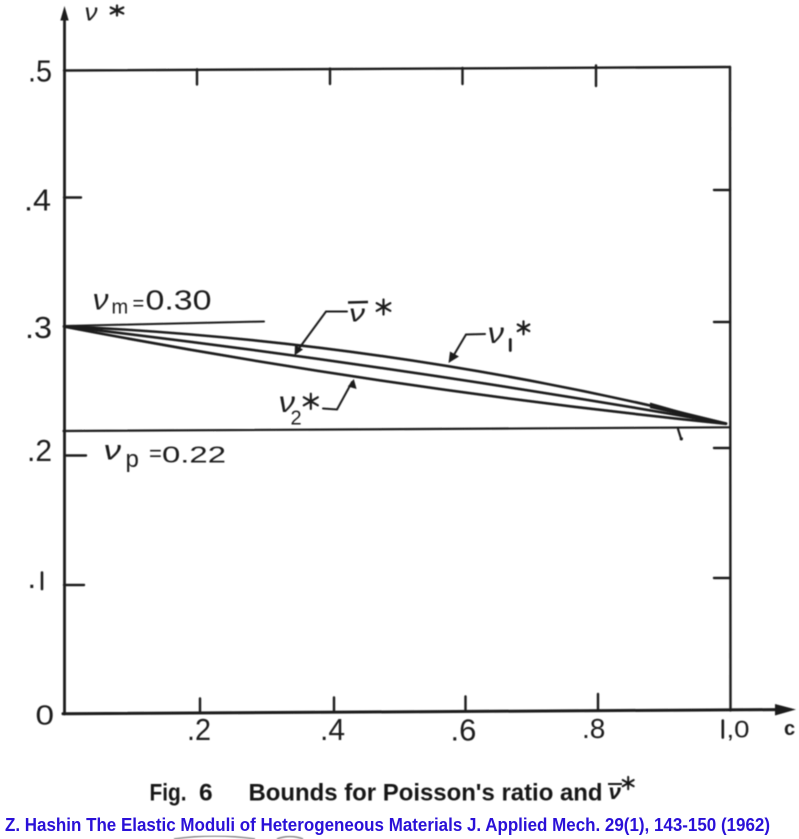 The width and height of the screenshot is (799, 839). I want to click on svg-text: m, so click(120, 308).